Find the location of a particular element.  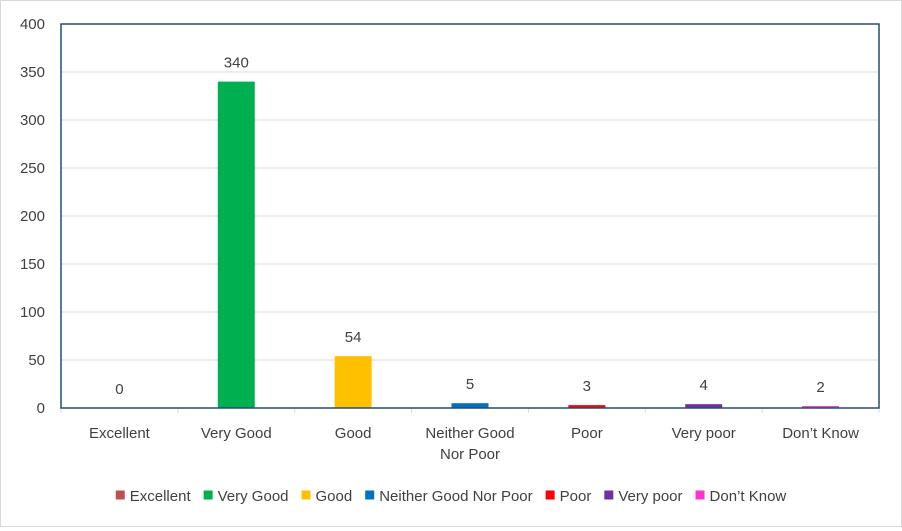

data-label: 54 is located at coordinates (353, 337).